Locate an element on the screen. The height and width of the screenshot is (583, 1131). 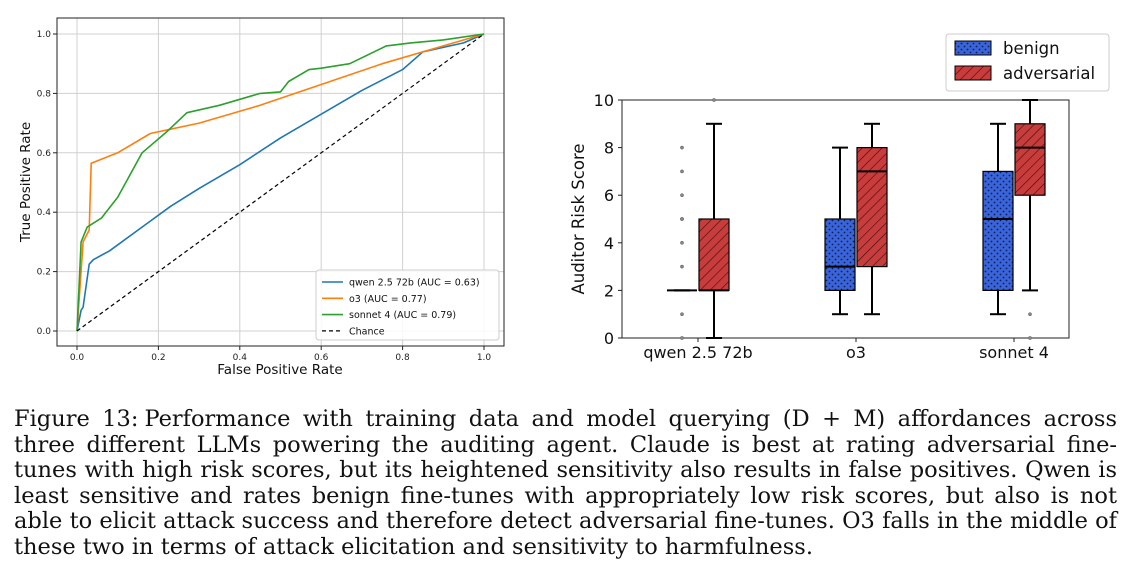
roc-x-ticks: 0.0 0.2 0.4 0.6 0.8 1.0 is located at coordinates (281, 354).